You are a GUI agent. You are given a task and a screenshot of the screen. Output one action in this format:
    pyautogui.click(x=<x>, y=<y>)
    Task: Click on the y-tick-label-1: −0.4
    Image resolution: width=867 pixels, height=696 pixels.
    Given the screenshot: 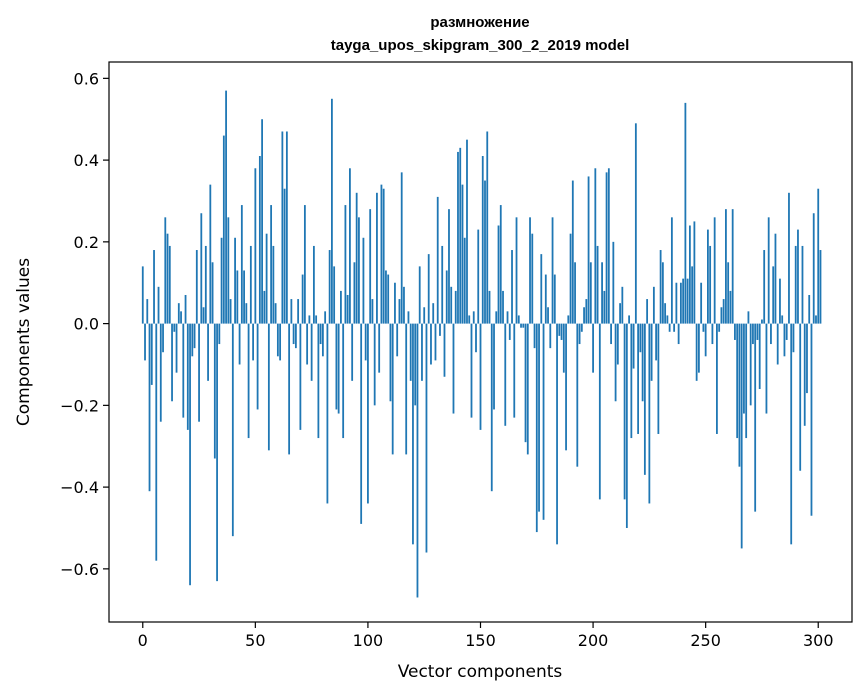 What is the action you would take?
    pyautogui.click(x=79, y=487)
    